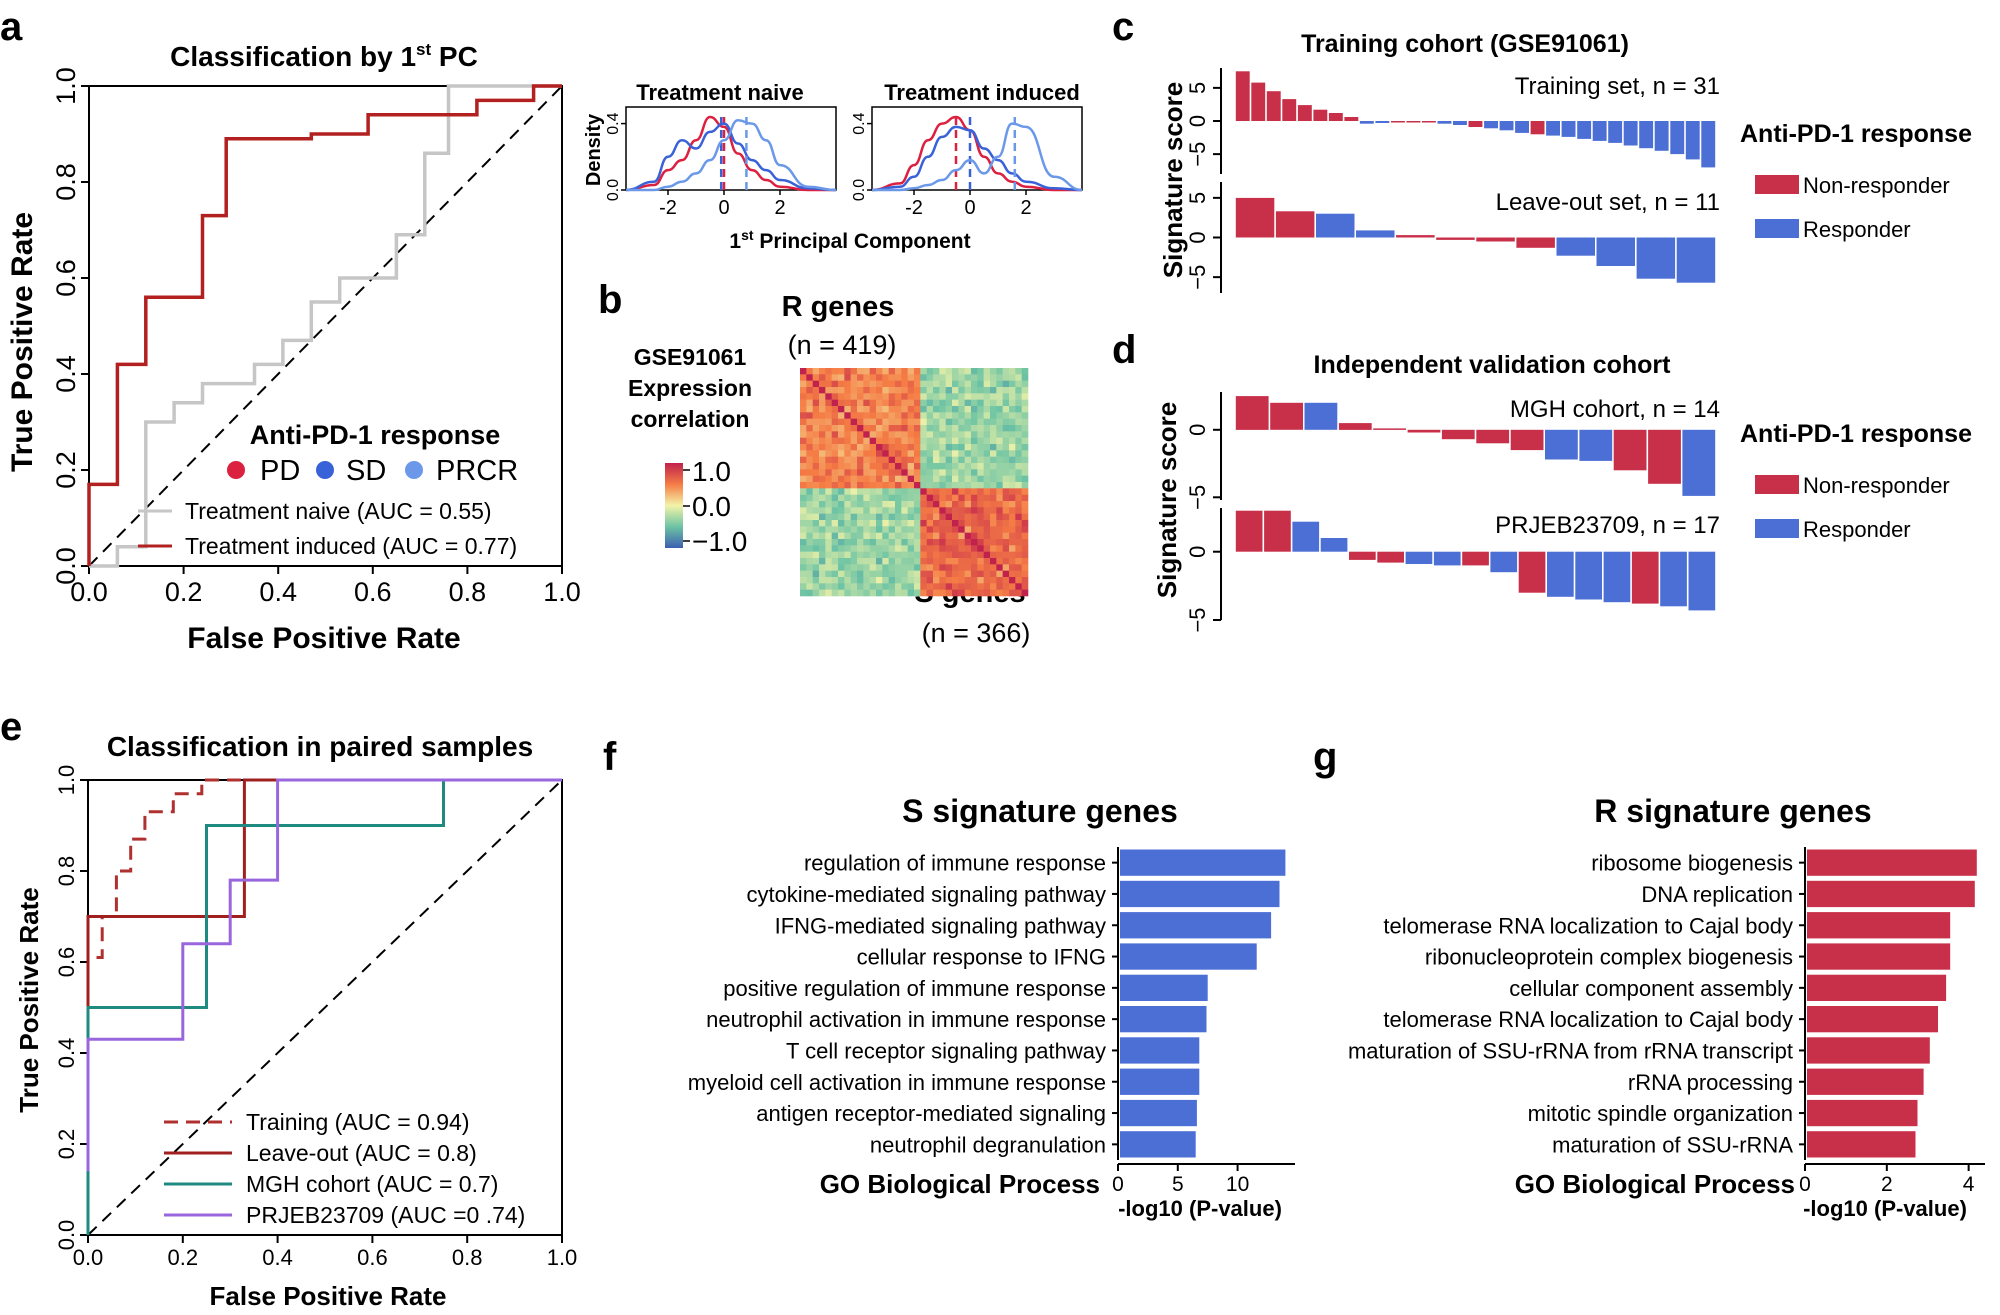 Image resolution: width=2000 pixels, height=1315 pixels. Describe the element at coordinates (1868, 1050) in the screenshot. I see `bar` at that location.